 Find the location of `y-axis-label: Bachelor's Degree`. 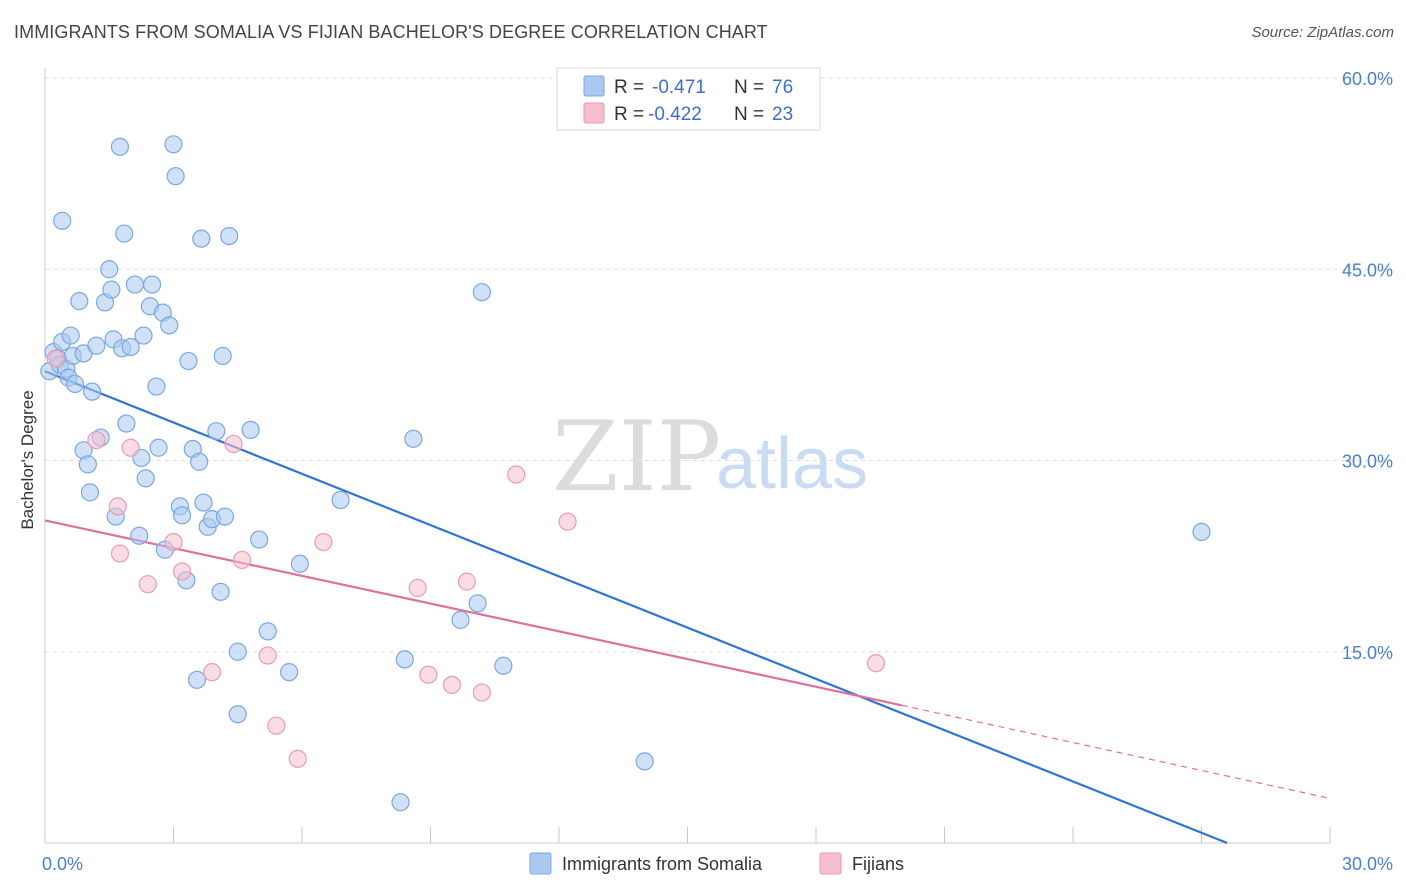

y-axis-label: Bachelor's Degree is located at coordinates (27, 459).